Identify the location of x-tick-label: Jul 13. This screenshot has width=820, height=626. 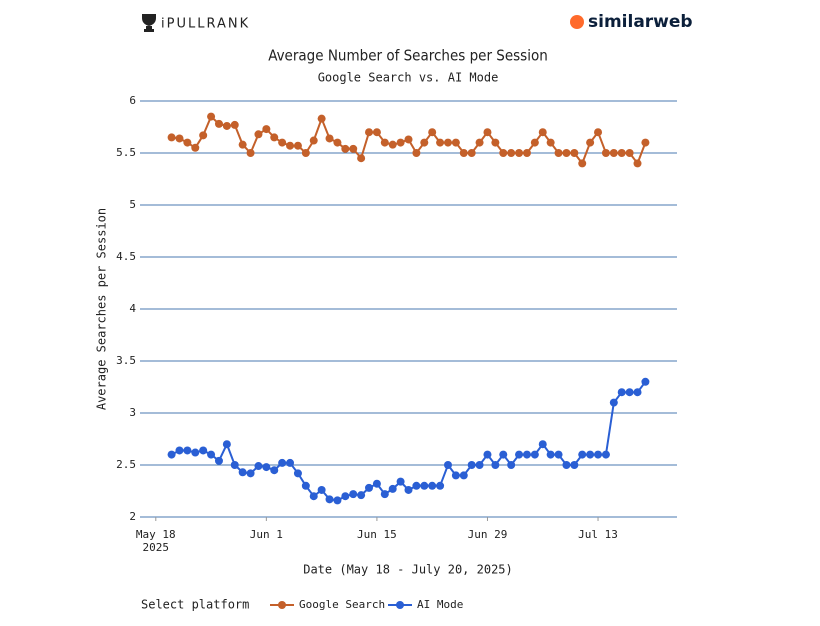
(598, 534).